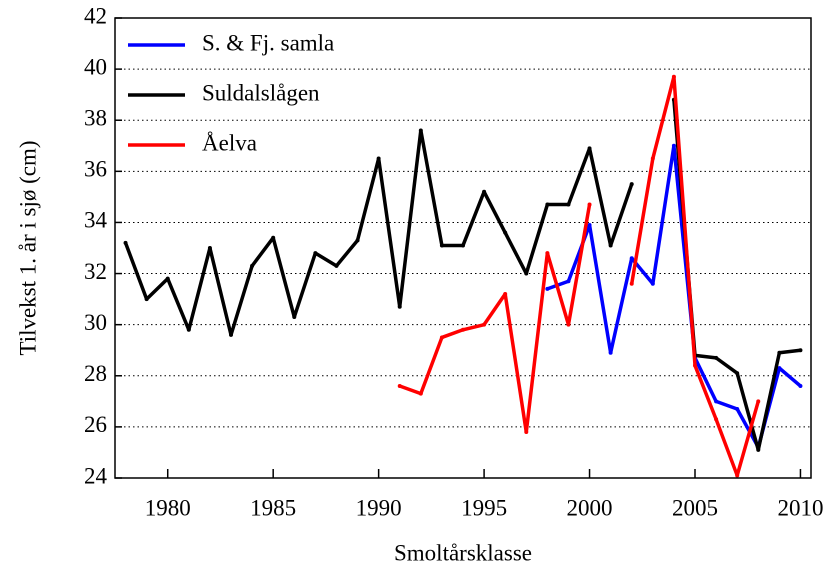 The height and width of the screenshot is (573, 837). Describe the element at coordinates (27, 247) in the screenshot. I see `y-axis-title: Tilvekst 1. år i sjø (cm)` at that location.